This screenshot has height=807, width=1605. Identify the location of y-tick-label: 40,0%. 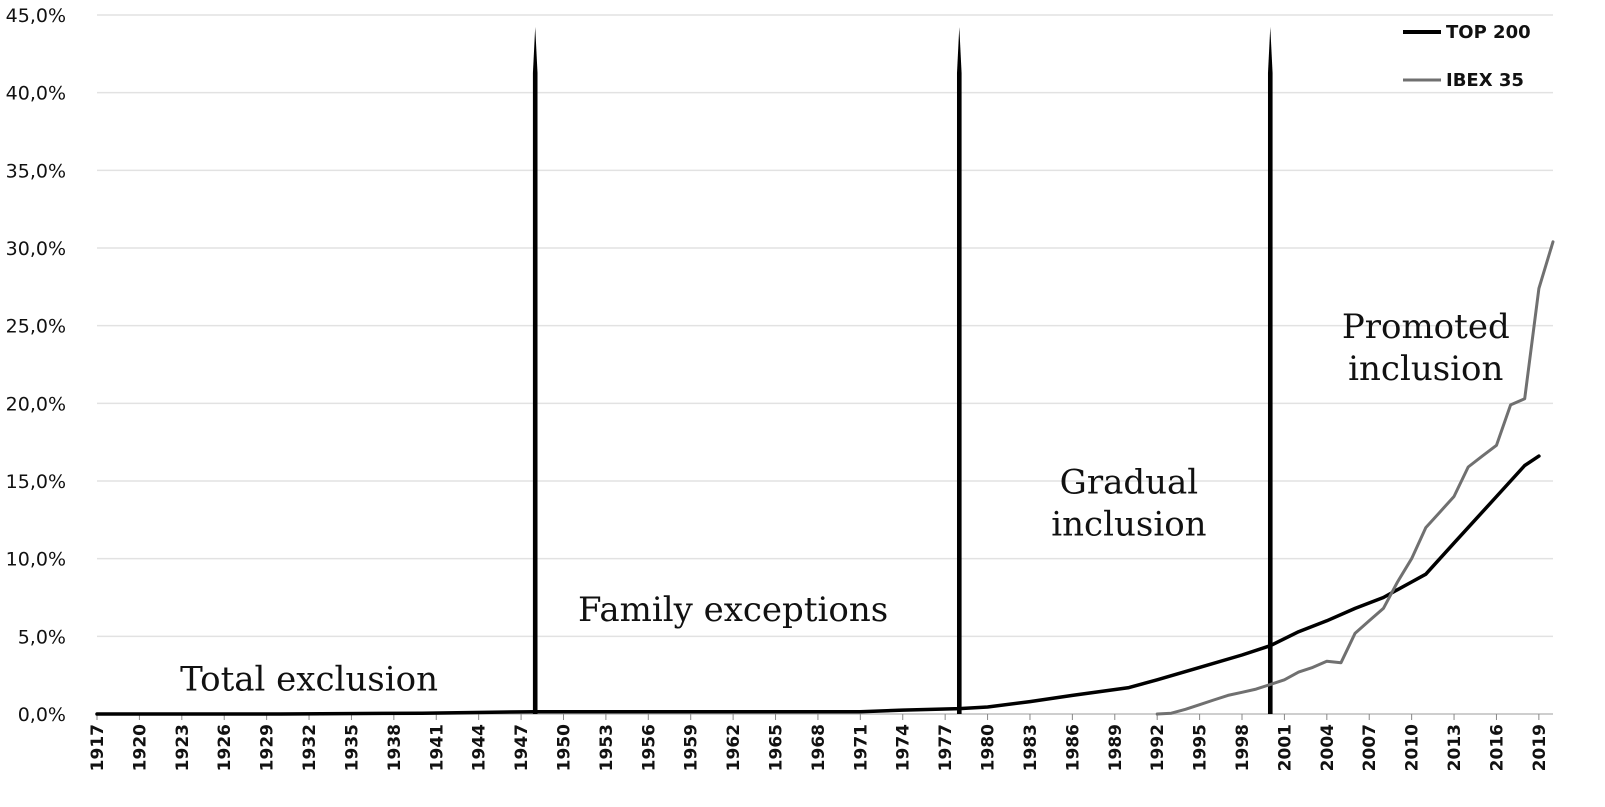
(36, 94).